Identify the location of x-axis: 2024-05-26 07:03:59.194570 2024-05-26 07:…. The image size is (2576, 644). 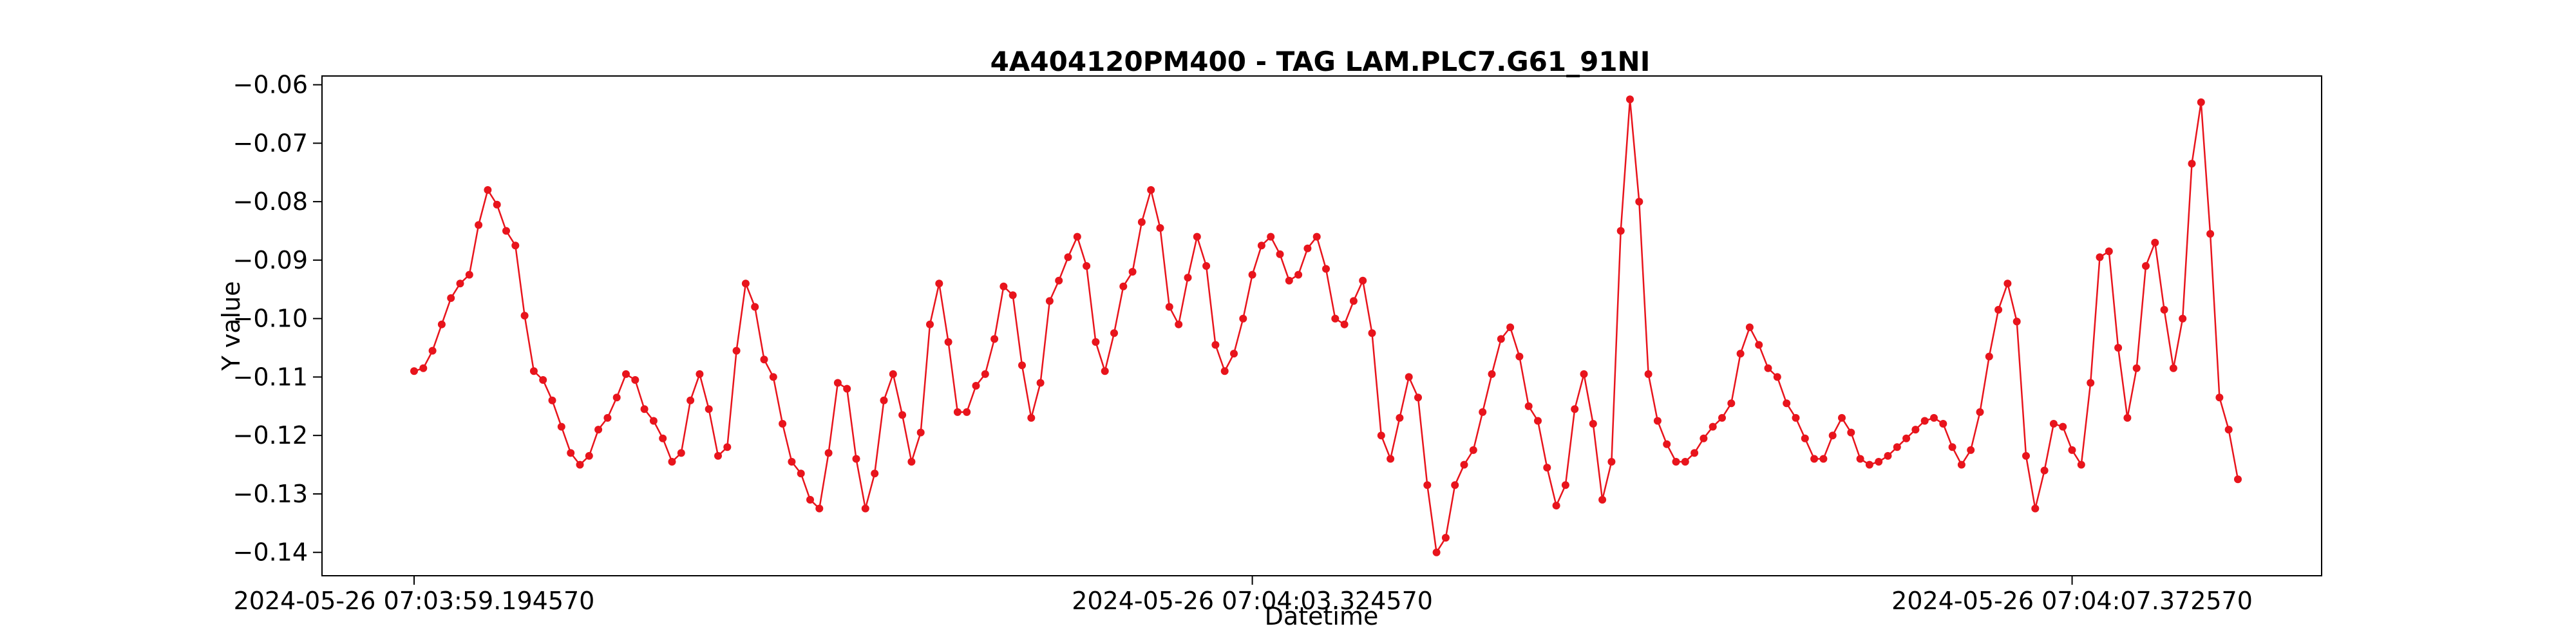
(1243, 595).